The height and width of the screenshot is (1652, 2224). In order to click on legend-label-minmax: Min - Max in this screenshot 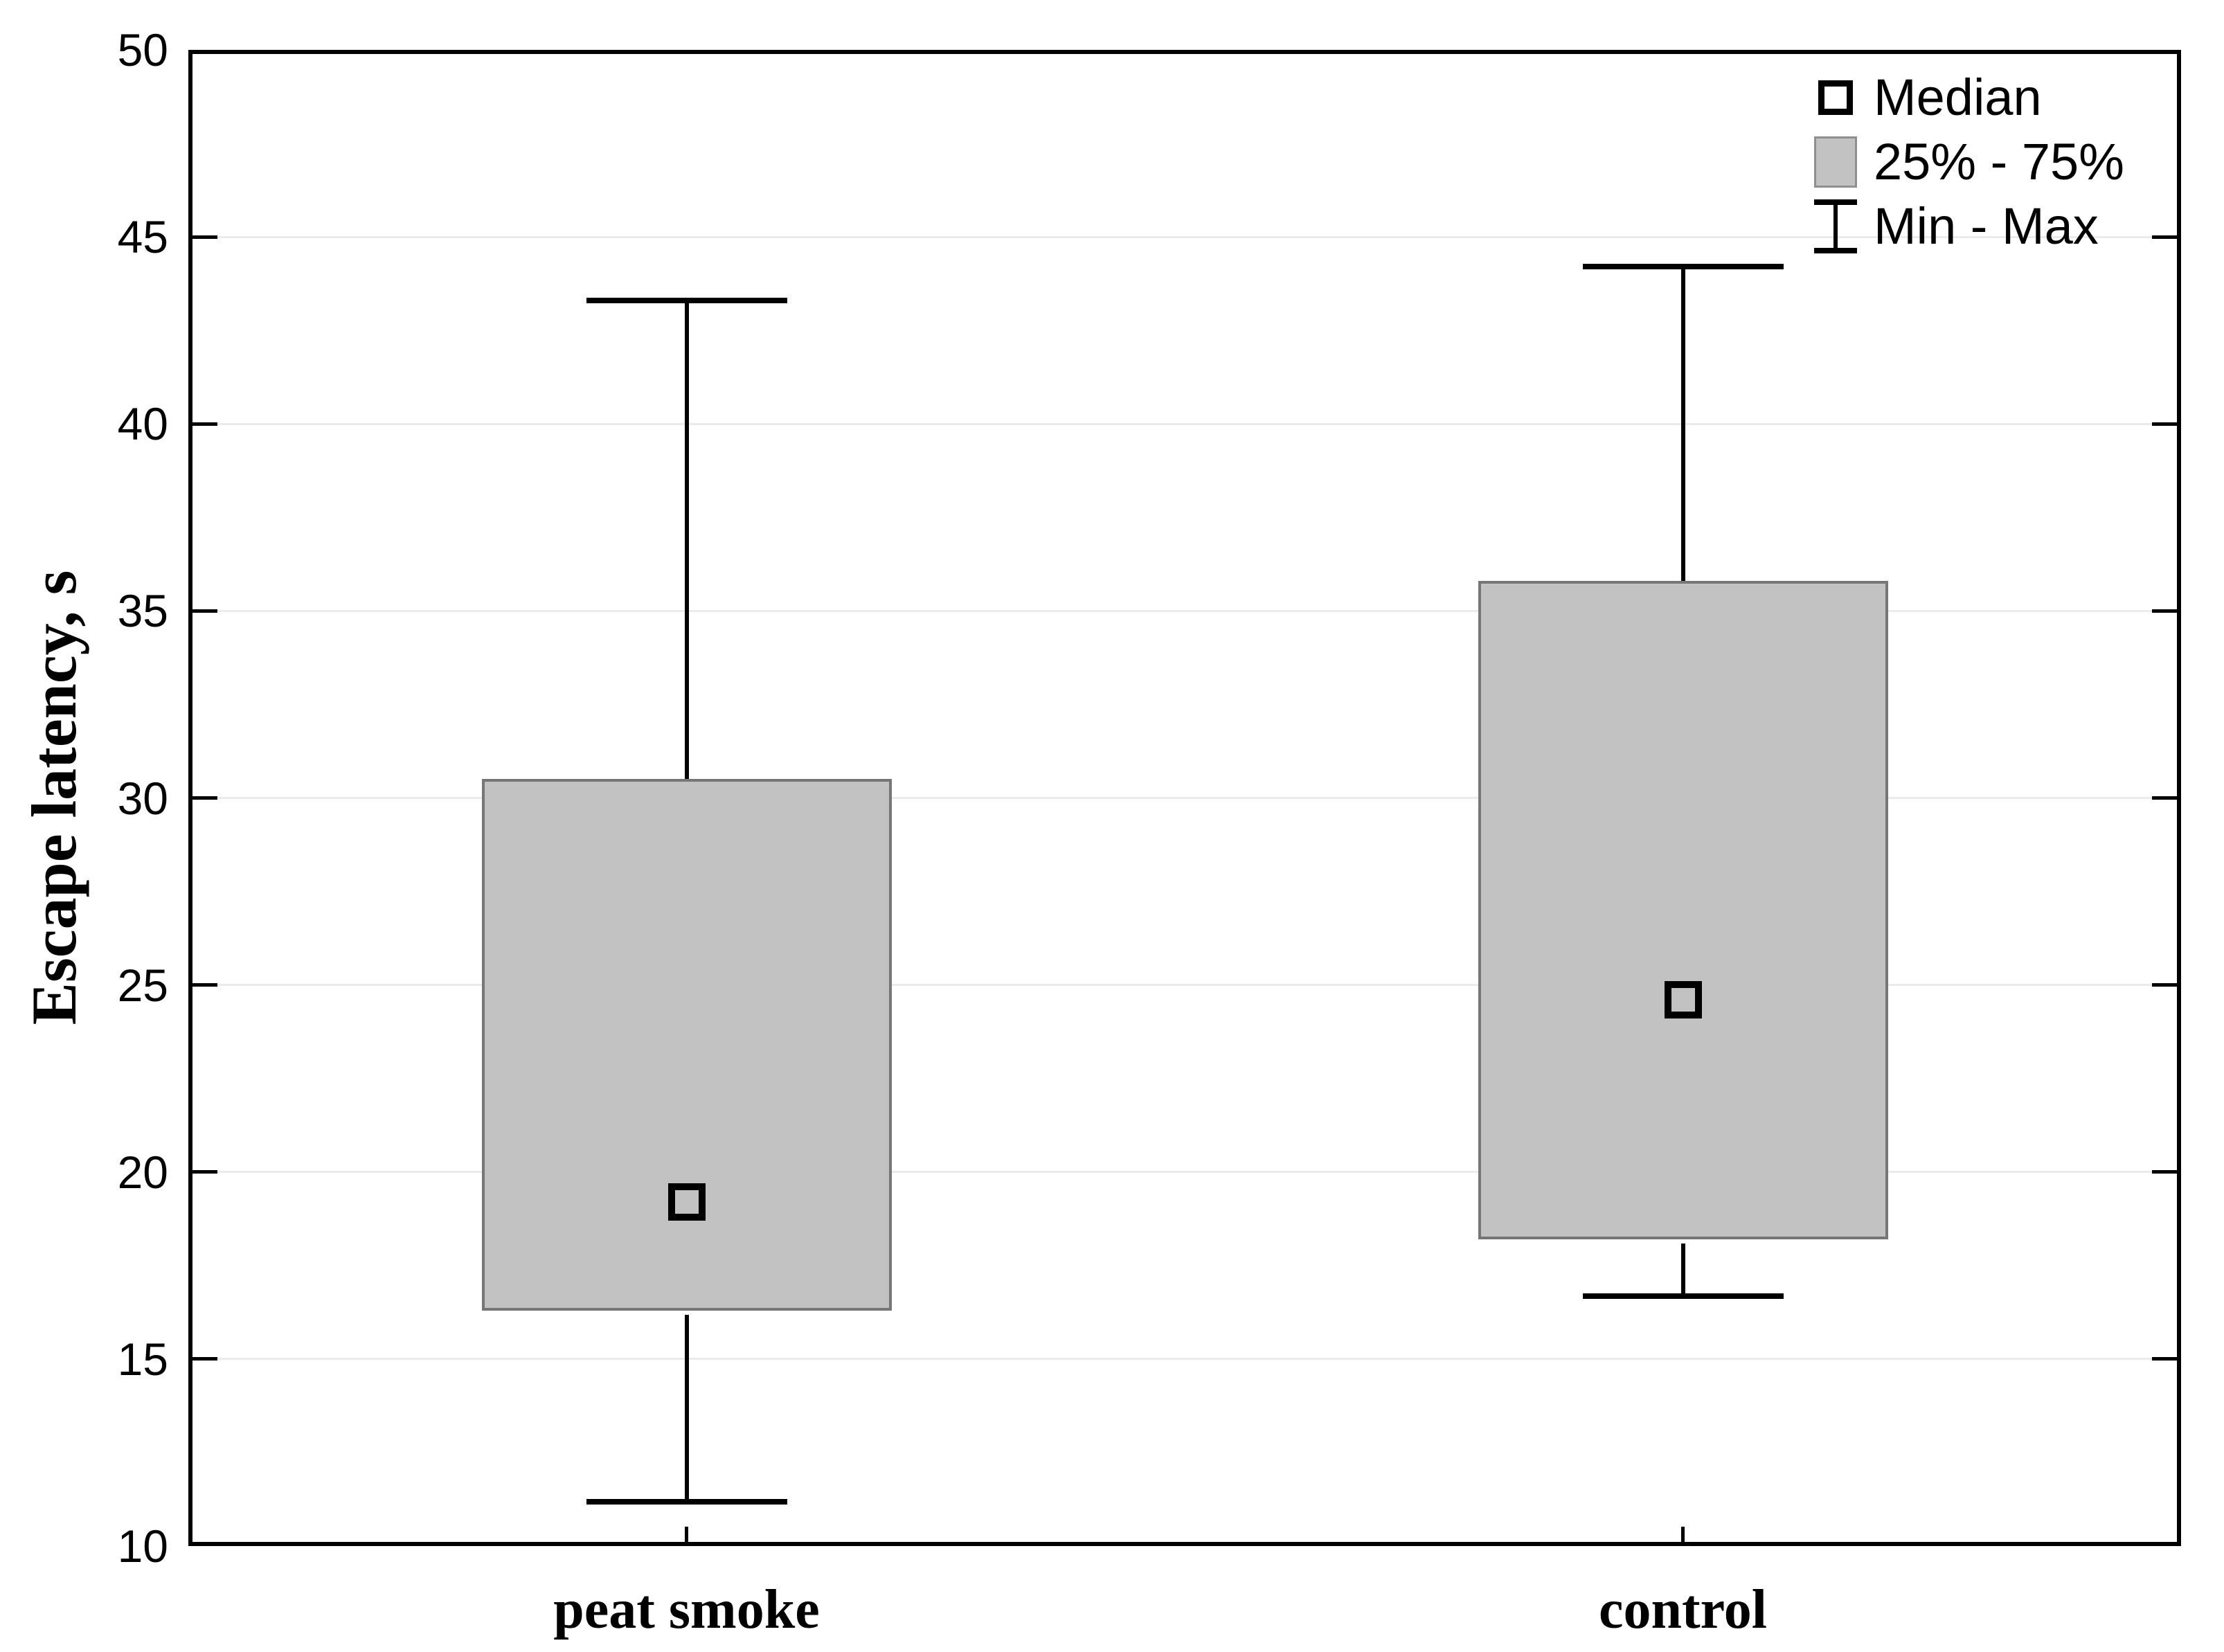, I will do `click(1986, 226)`.